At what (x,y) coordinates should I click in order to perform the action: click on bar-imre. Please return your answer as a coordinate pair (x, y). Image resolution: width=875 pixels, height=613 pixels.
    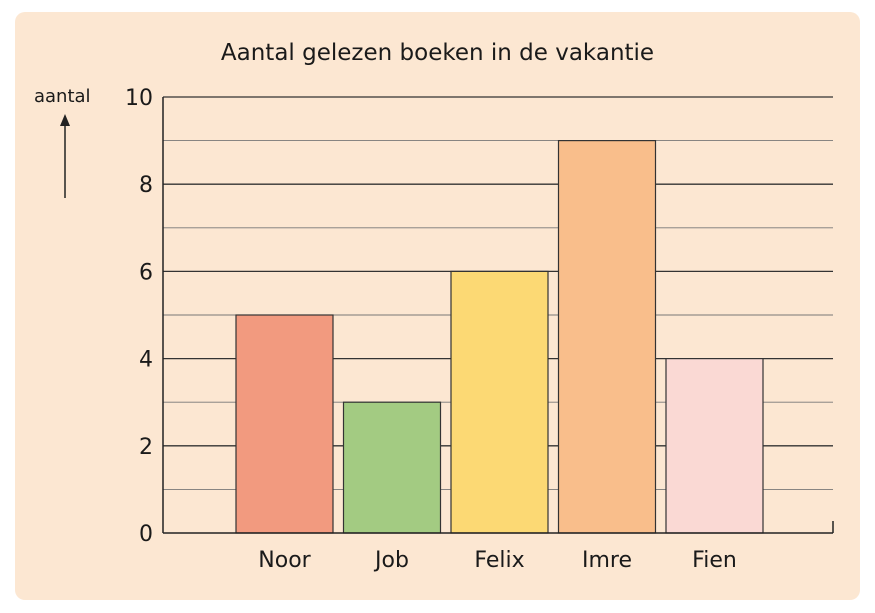
    Looking at the image, I should click on (607, 337).